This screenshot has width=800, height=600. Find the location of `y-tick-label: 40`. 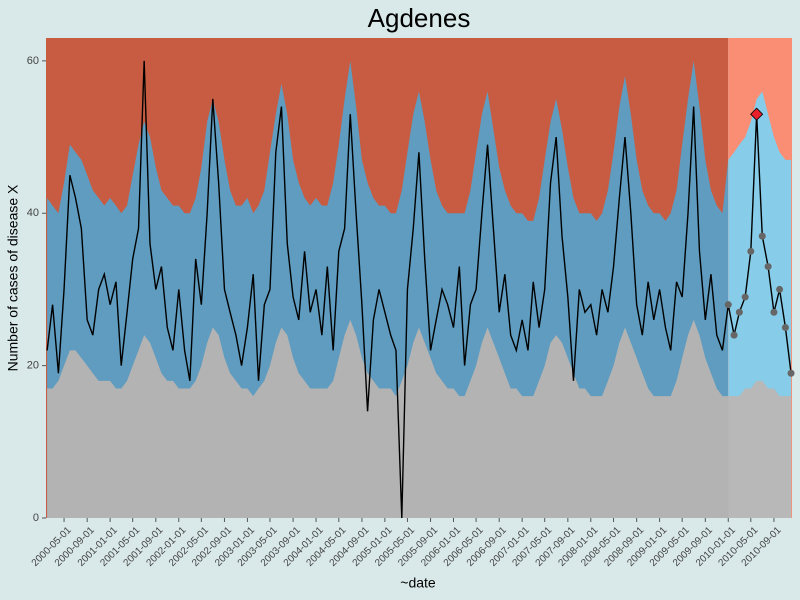

y-tick-label: 40 is located at coordinates (33, 213).